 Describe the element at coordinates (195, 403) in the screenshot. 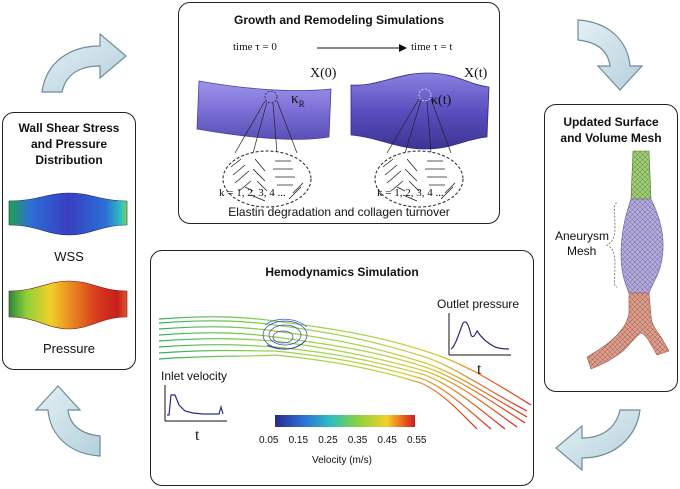

I see `inlet-velocity-graph` at that location.